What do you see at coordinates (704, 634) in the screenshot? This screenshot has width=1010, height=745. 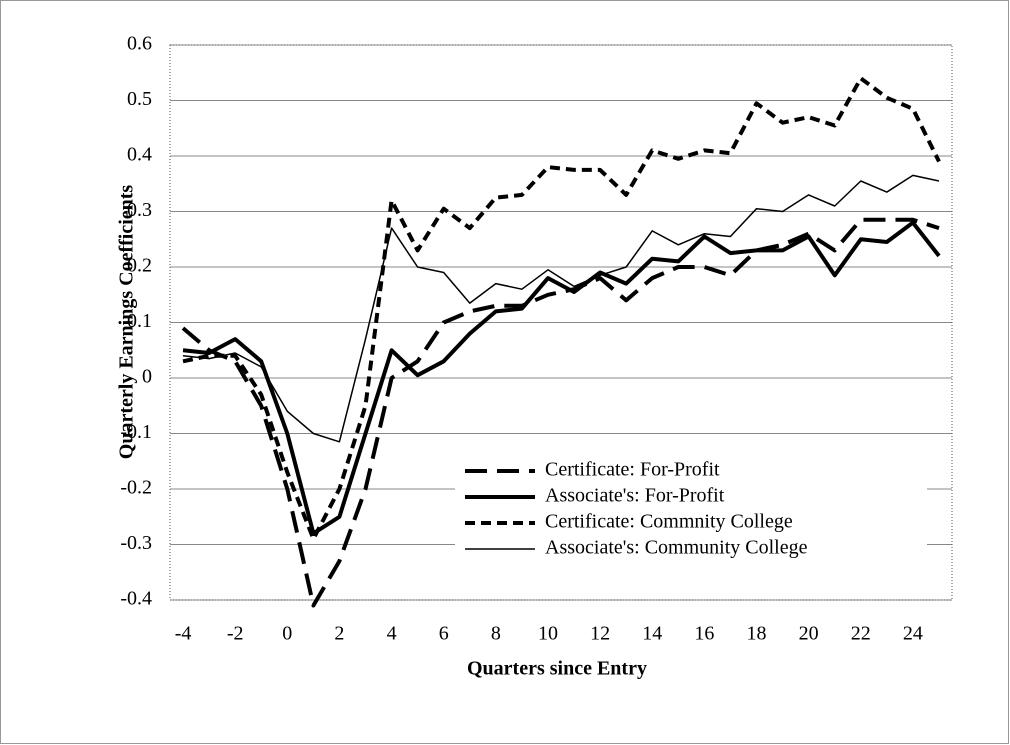 I see `x-tick-label: 16` at bounding box center [704, 634].